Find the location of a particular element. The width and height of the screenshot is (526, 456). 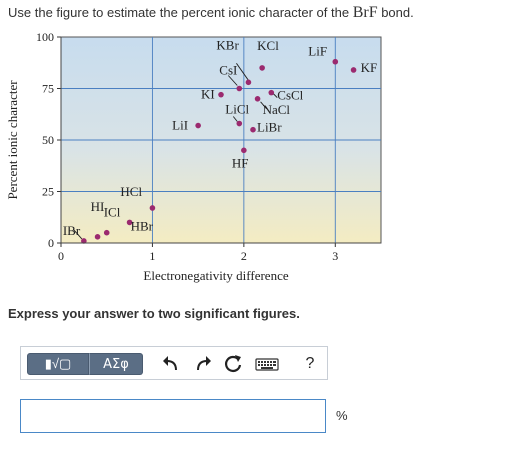

greek-symbols-button: ΑΣφ is located at coordinates (116, 364).